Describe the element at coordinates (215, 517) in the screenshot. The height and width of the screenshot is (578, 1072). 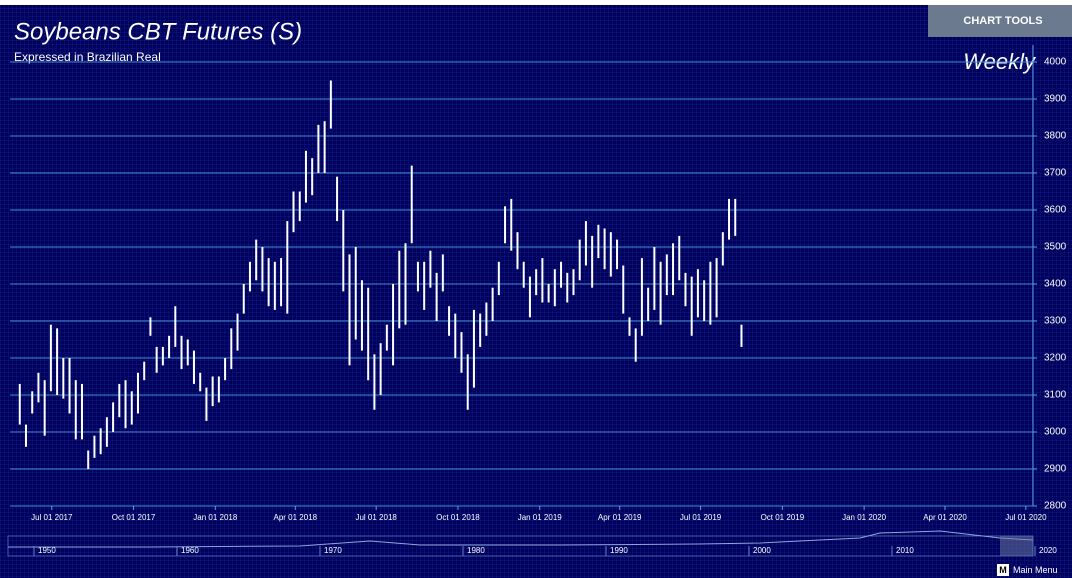
I see `x-tick-label: Jan 01 2018` at that location.